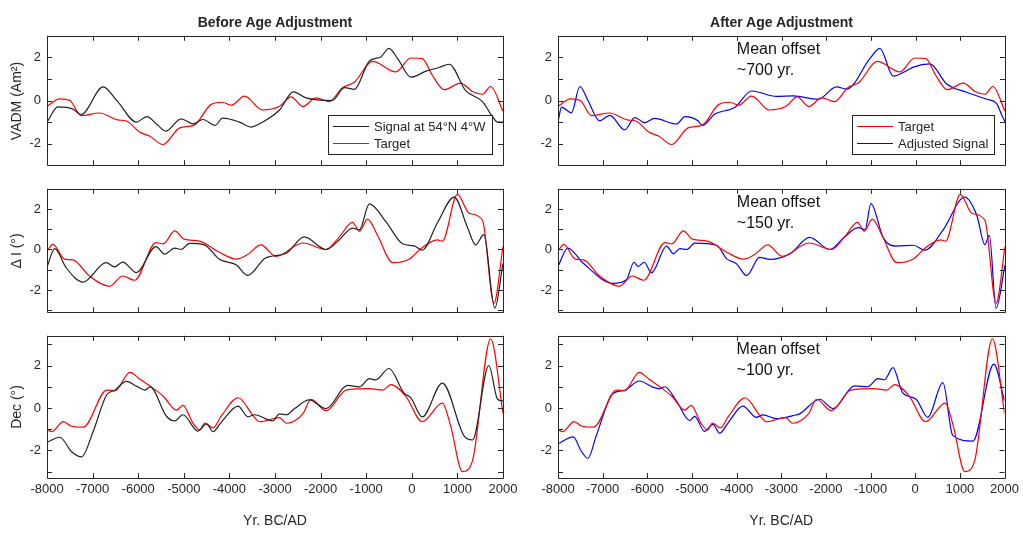 The height and width of the screenshot is (539, 1023). Describe the element at coordinates (16, 250) in the screenshot. I see `y-axis-title: Δ I (°)` at that location.